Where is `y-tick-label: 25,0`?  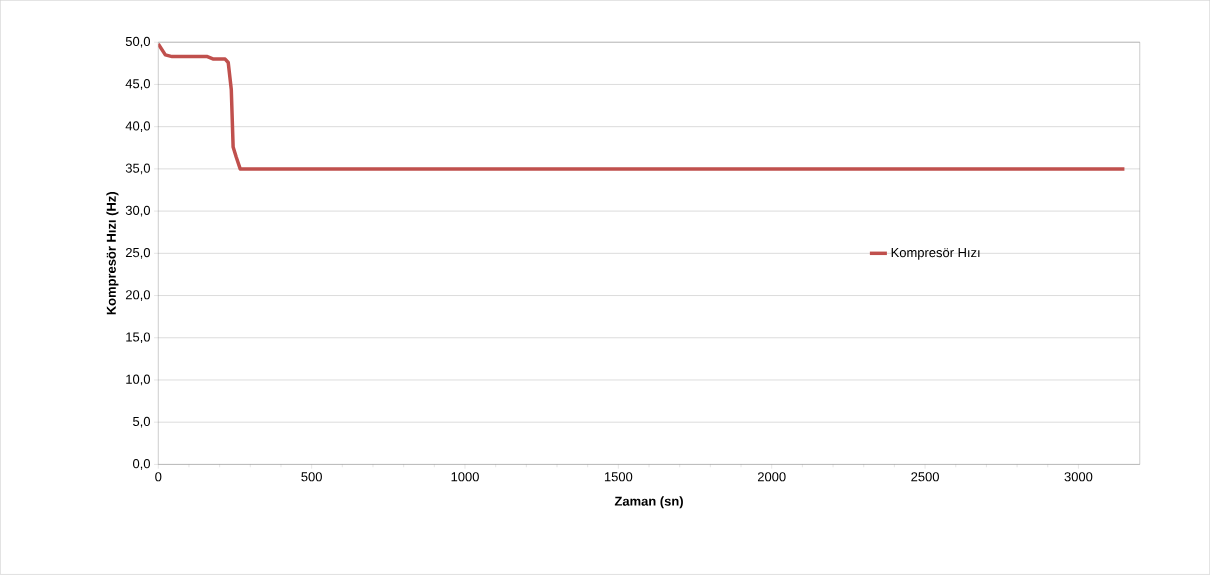 y-tick-label: 25,0 is located at coordinates (138, 253).